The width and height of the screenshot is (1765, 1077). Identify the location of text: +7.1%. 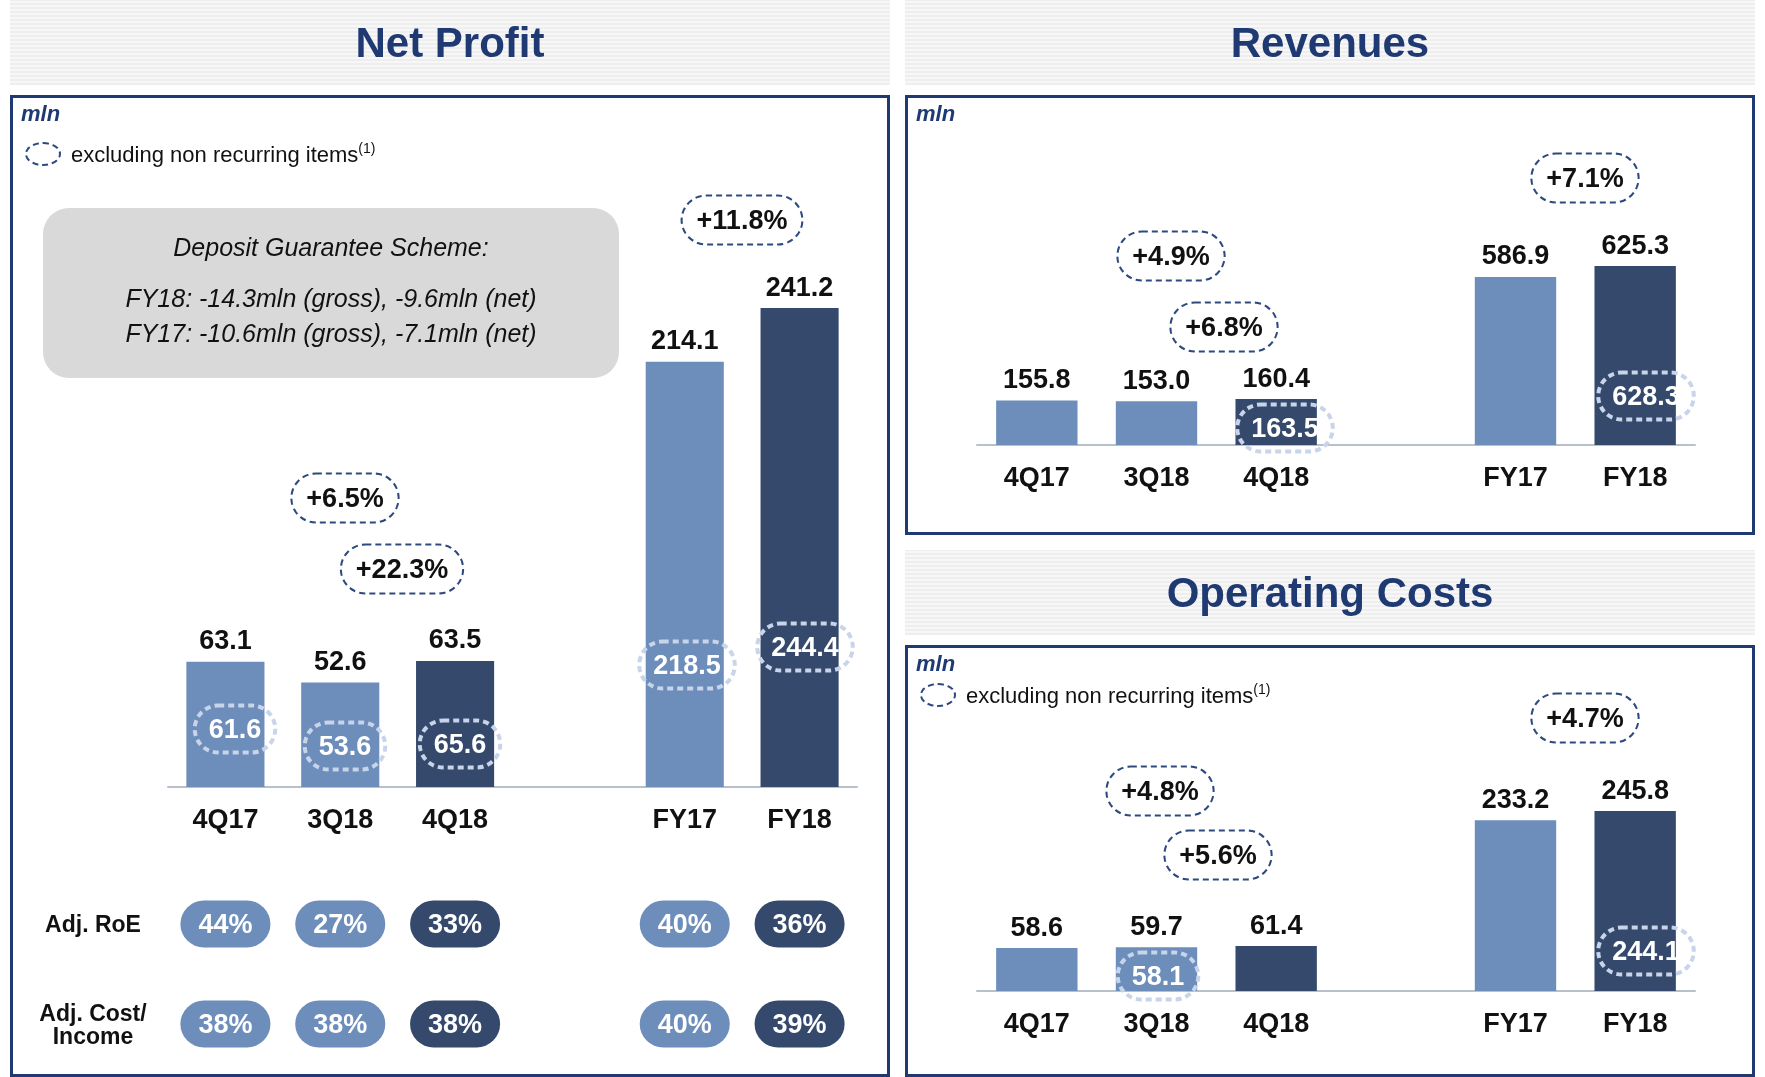
(1585, 178).